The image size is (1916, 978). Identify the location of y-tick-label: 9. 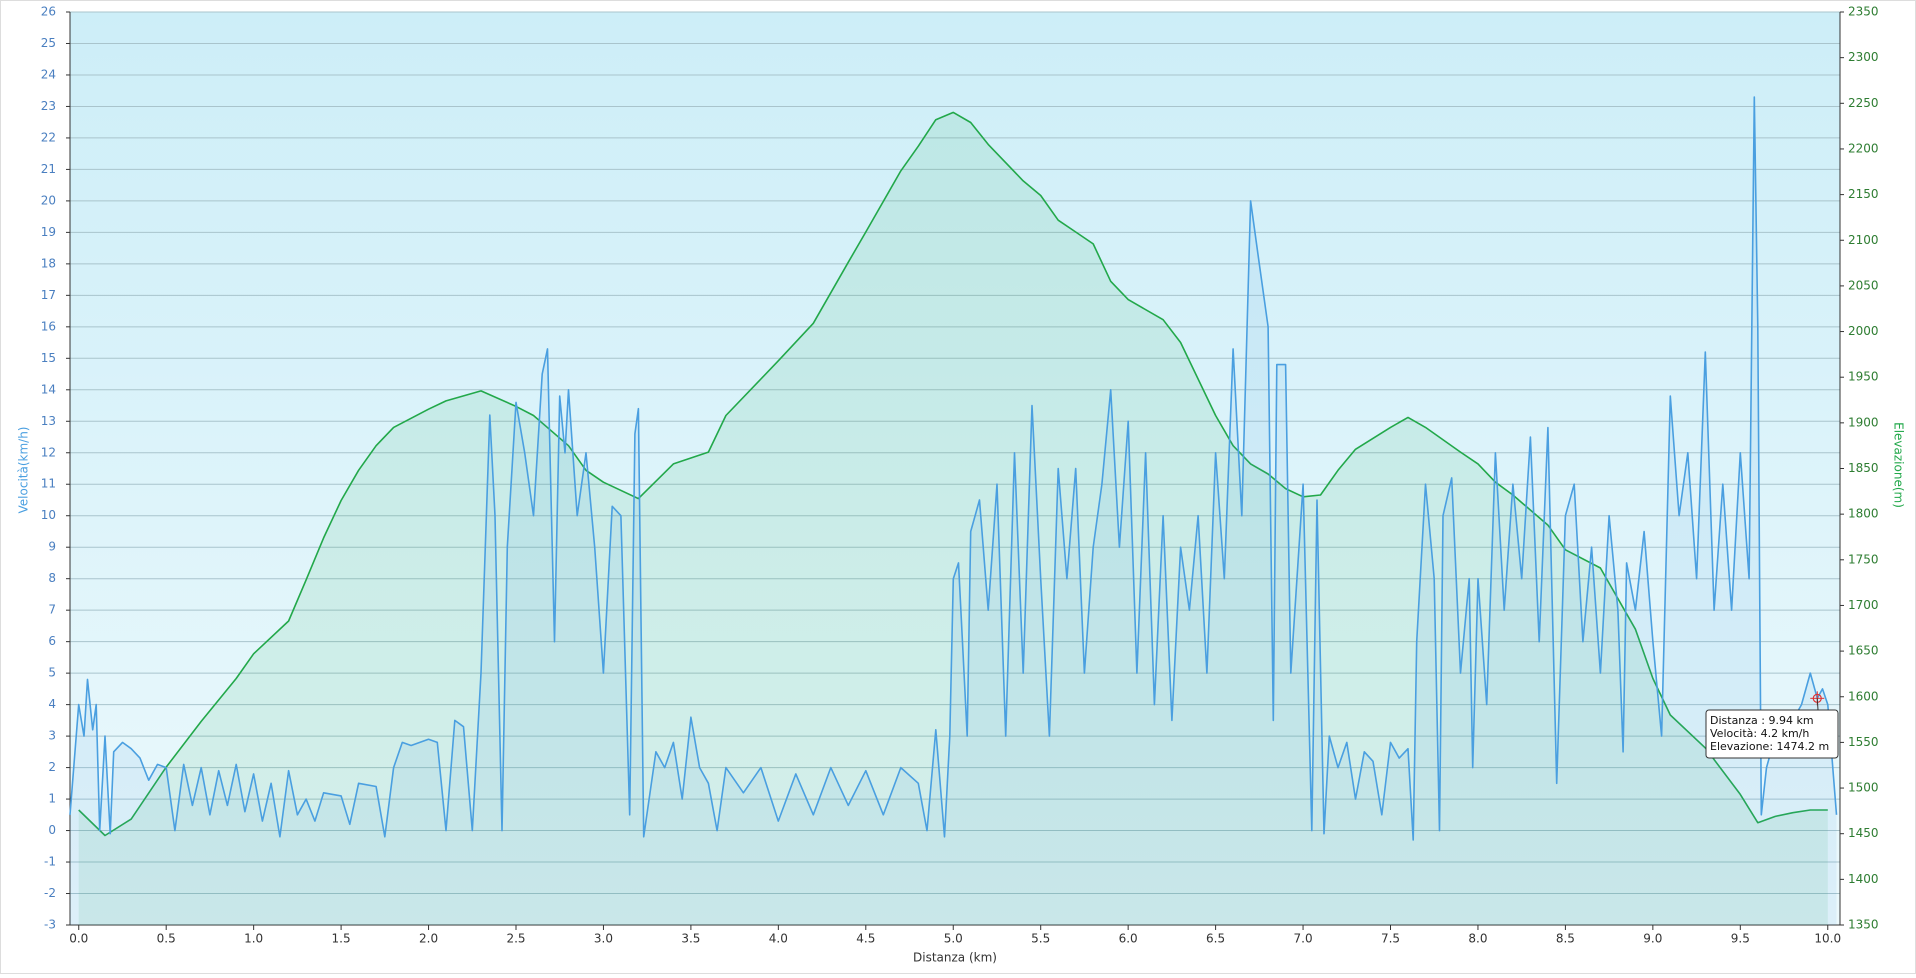
(52, 547).